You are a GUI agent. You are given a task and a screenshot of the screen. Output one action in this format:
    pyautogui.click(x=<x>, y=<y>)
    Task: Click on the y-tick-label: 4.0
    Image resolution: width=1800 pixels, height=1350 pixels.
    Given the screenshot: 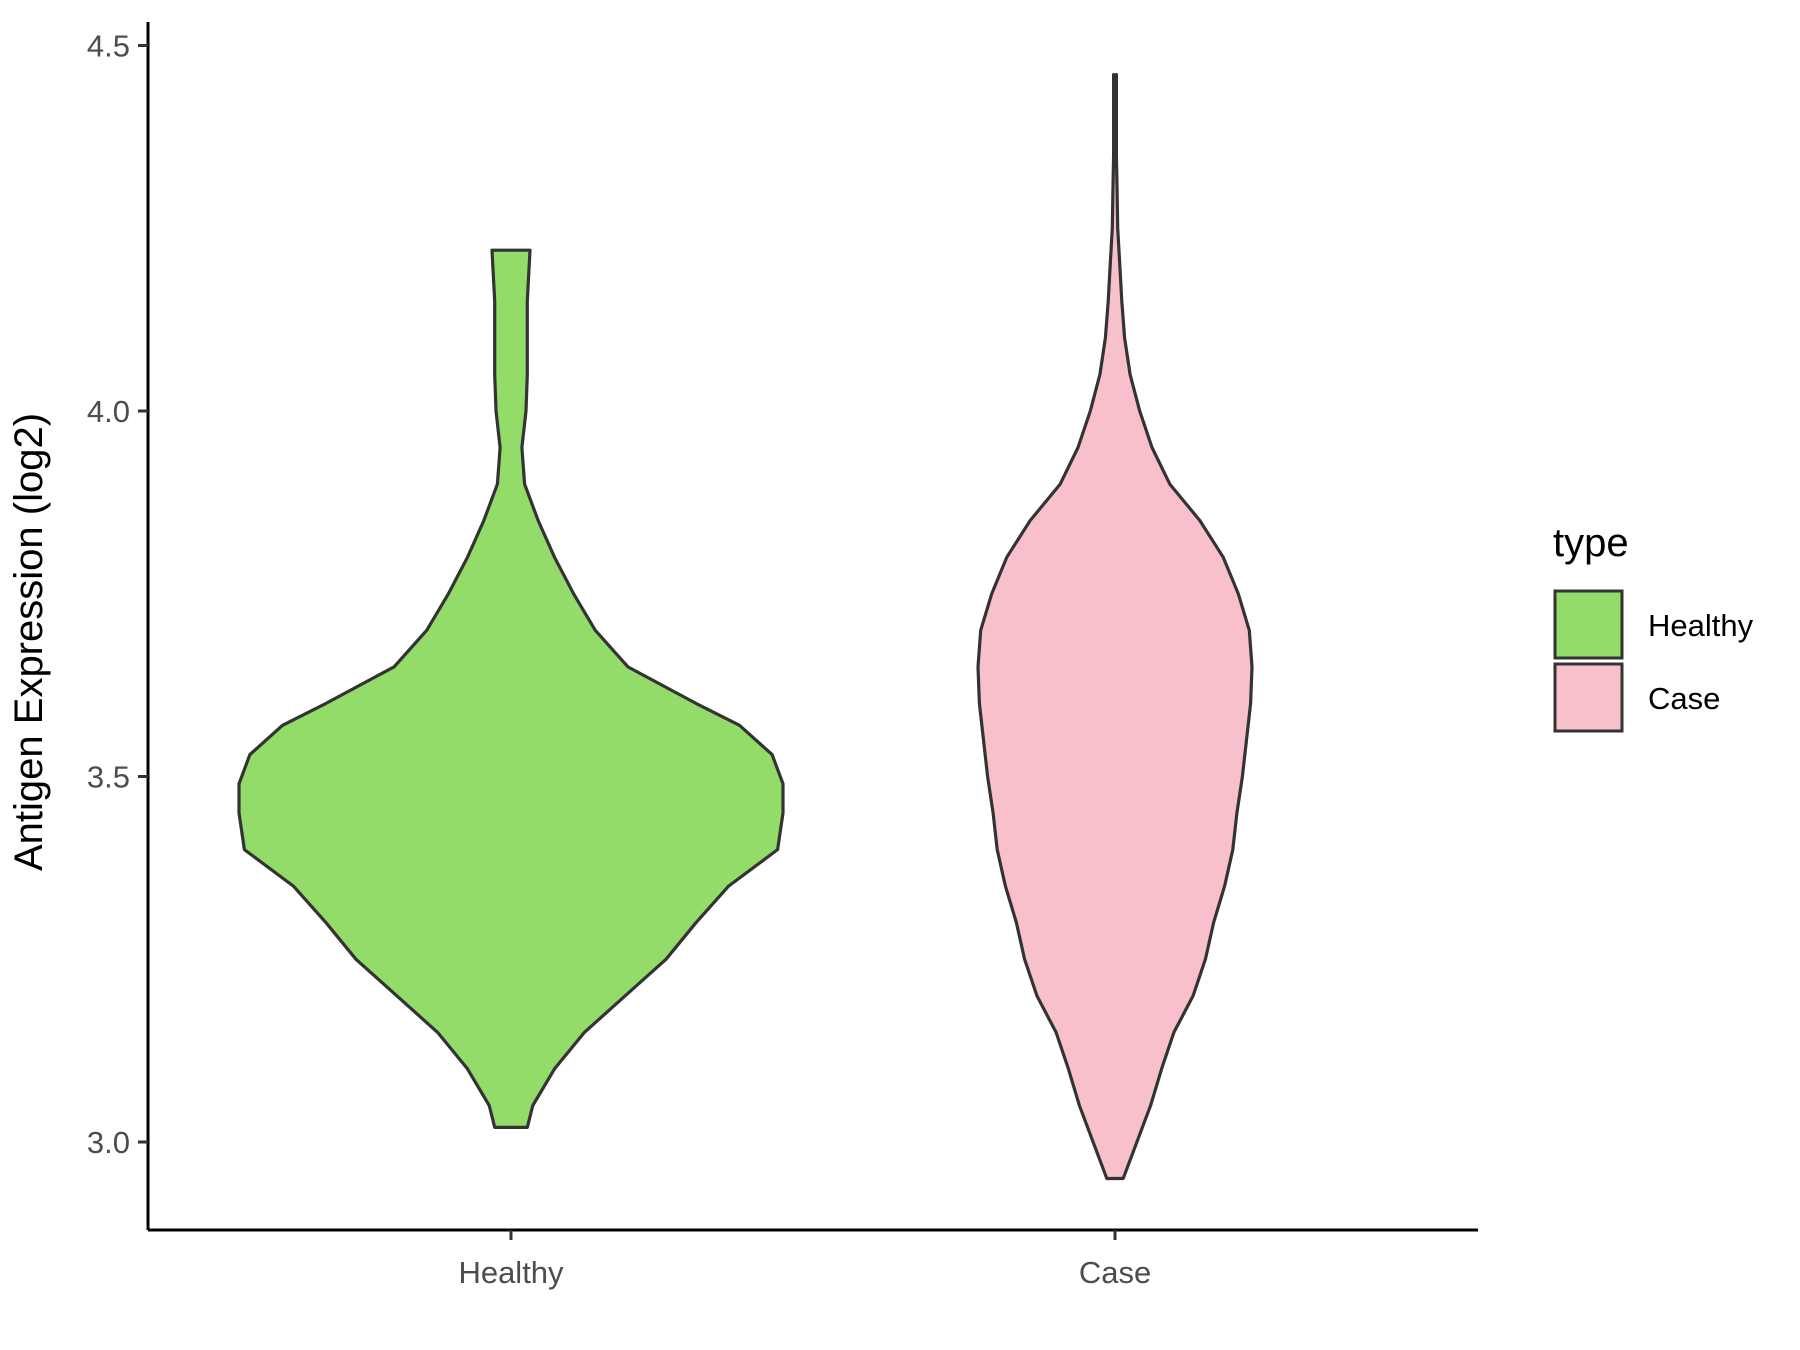 What is the action you would take?
    pyautogui.click(x=108, y=411)
    